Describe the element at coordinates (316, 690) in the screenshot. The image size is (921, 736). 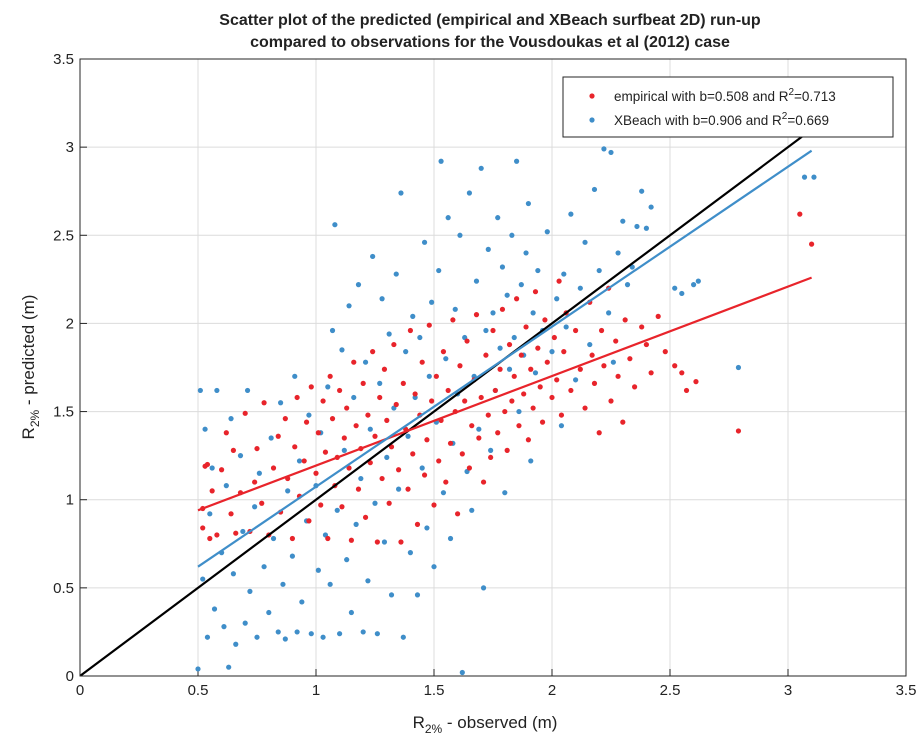
I see `x-tick-label: 1` at that location.